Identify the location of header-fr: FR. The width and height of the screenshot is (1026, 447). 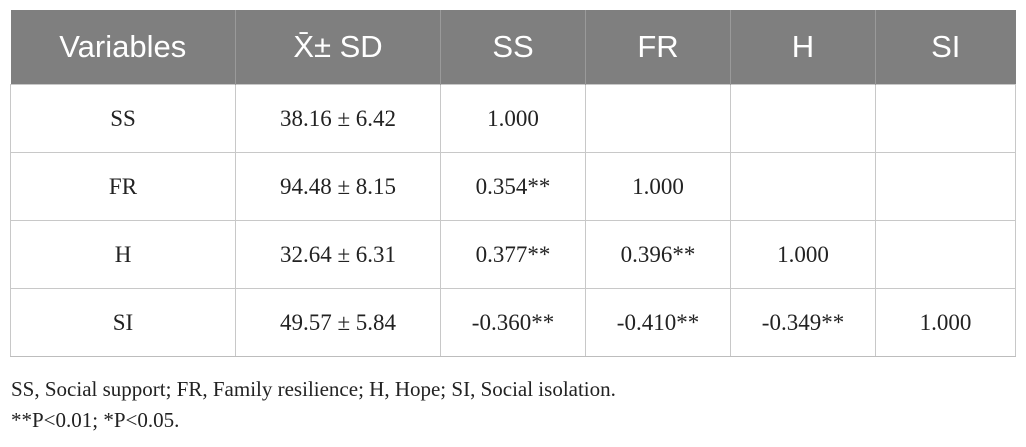
(658, 47).